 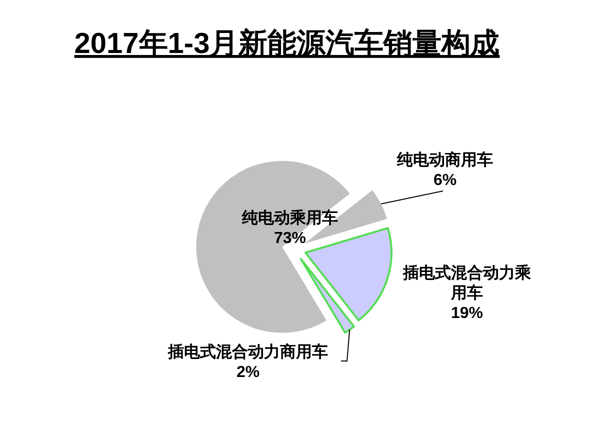 What do you see at coordinates (287, 44) in the screenshot?
I see `title: 2017年1-3月新能源汽车销量构成` at bounding box center [287, 44].